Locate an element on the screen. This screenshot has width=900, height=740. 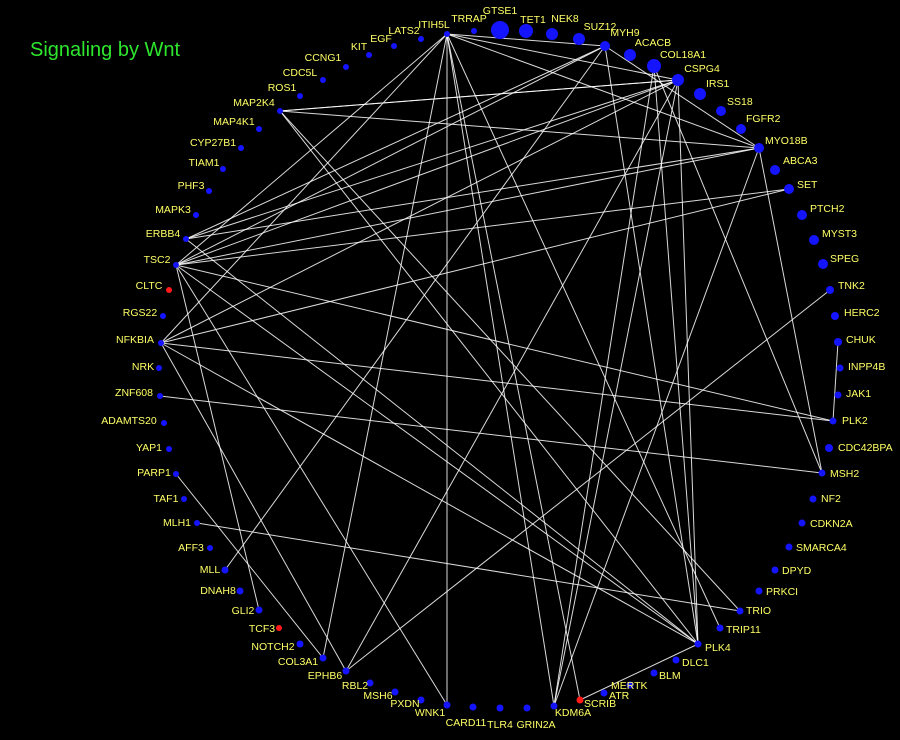
node-tet1 is located at coordinates (526, 31).